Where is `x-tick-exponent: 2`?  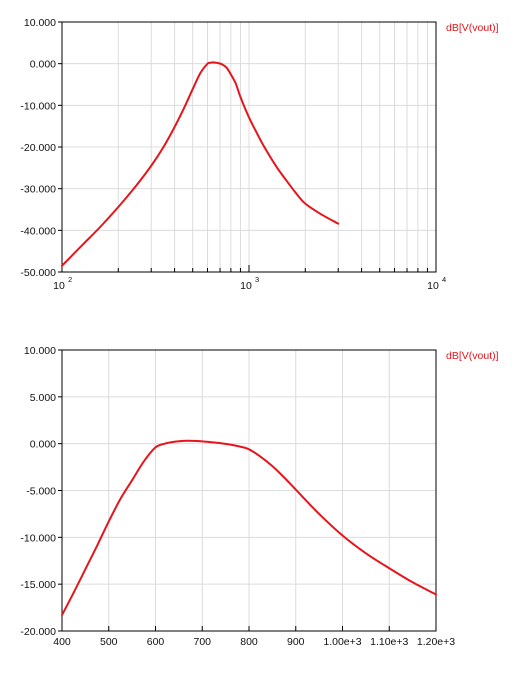 x-tick-exponent: 2 is located at coordinates (70, 279).